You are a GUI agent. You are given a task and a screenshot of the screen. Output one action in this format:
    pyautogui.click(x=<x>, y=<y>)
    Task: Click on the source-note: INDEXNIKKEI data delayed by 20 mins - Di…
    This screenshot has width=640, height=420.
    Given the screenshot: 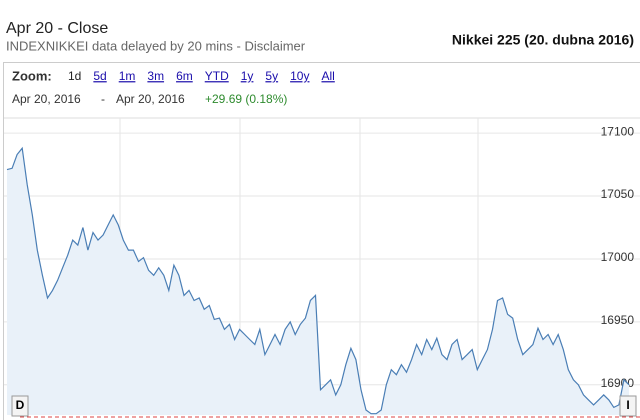 What is the action you would take?
    pyautogui.click(x=156, y=45)
    